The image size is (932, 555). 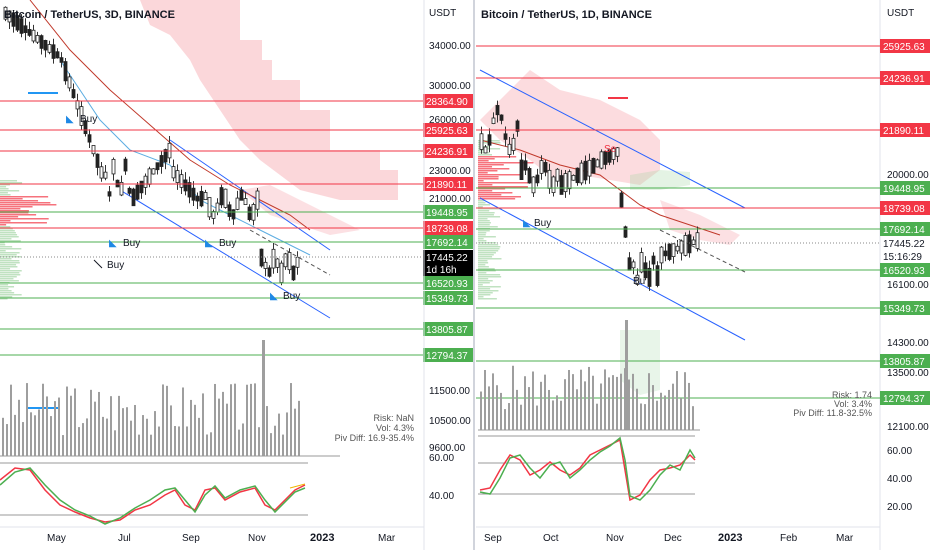 I want to click on price-badge-label: 17692.14, so click(x=447, y=243).